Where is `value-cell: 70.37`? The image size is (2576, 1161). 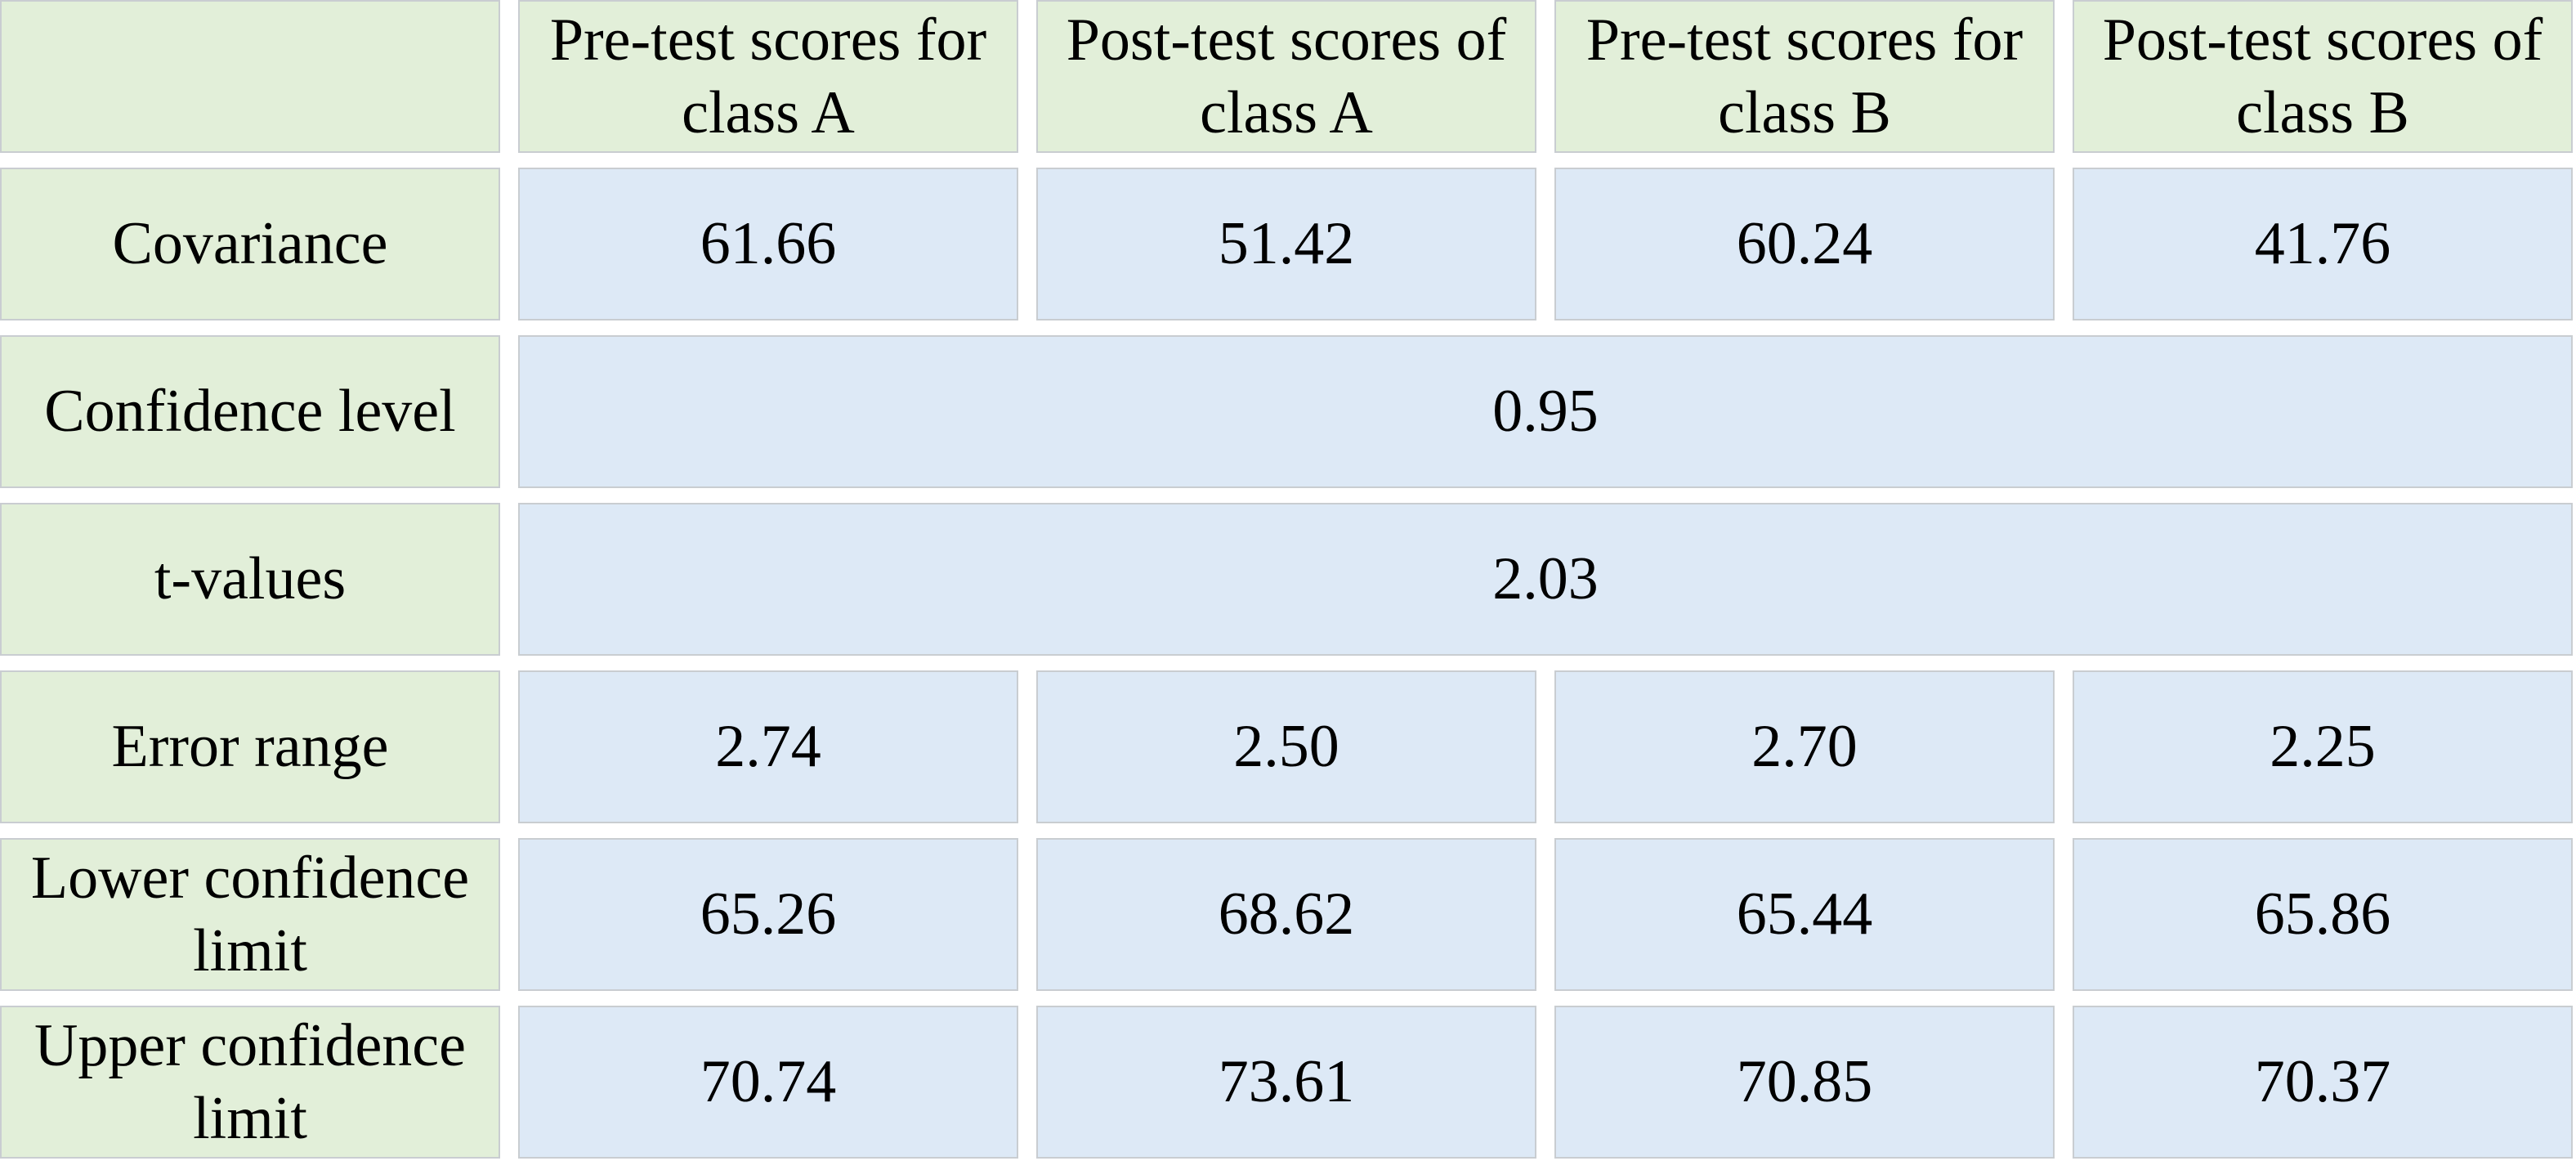 value-cell: 70.37 is located at coordinates (2323, 1083).